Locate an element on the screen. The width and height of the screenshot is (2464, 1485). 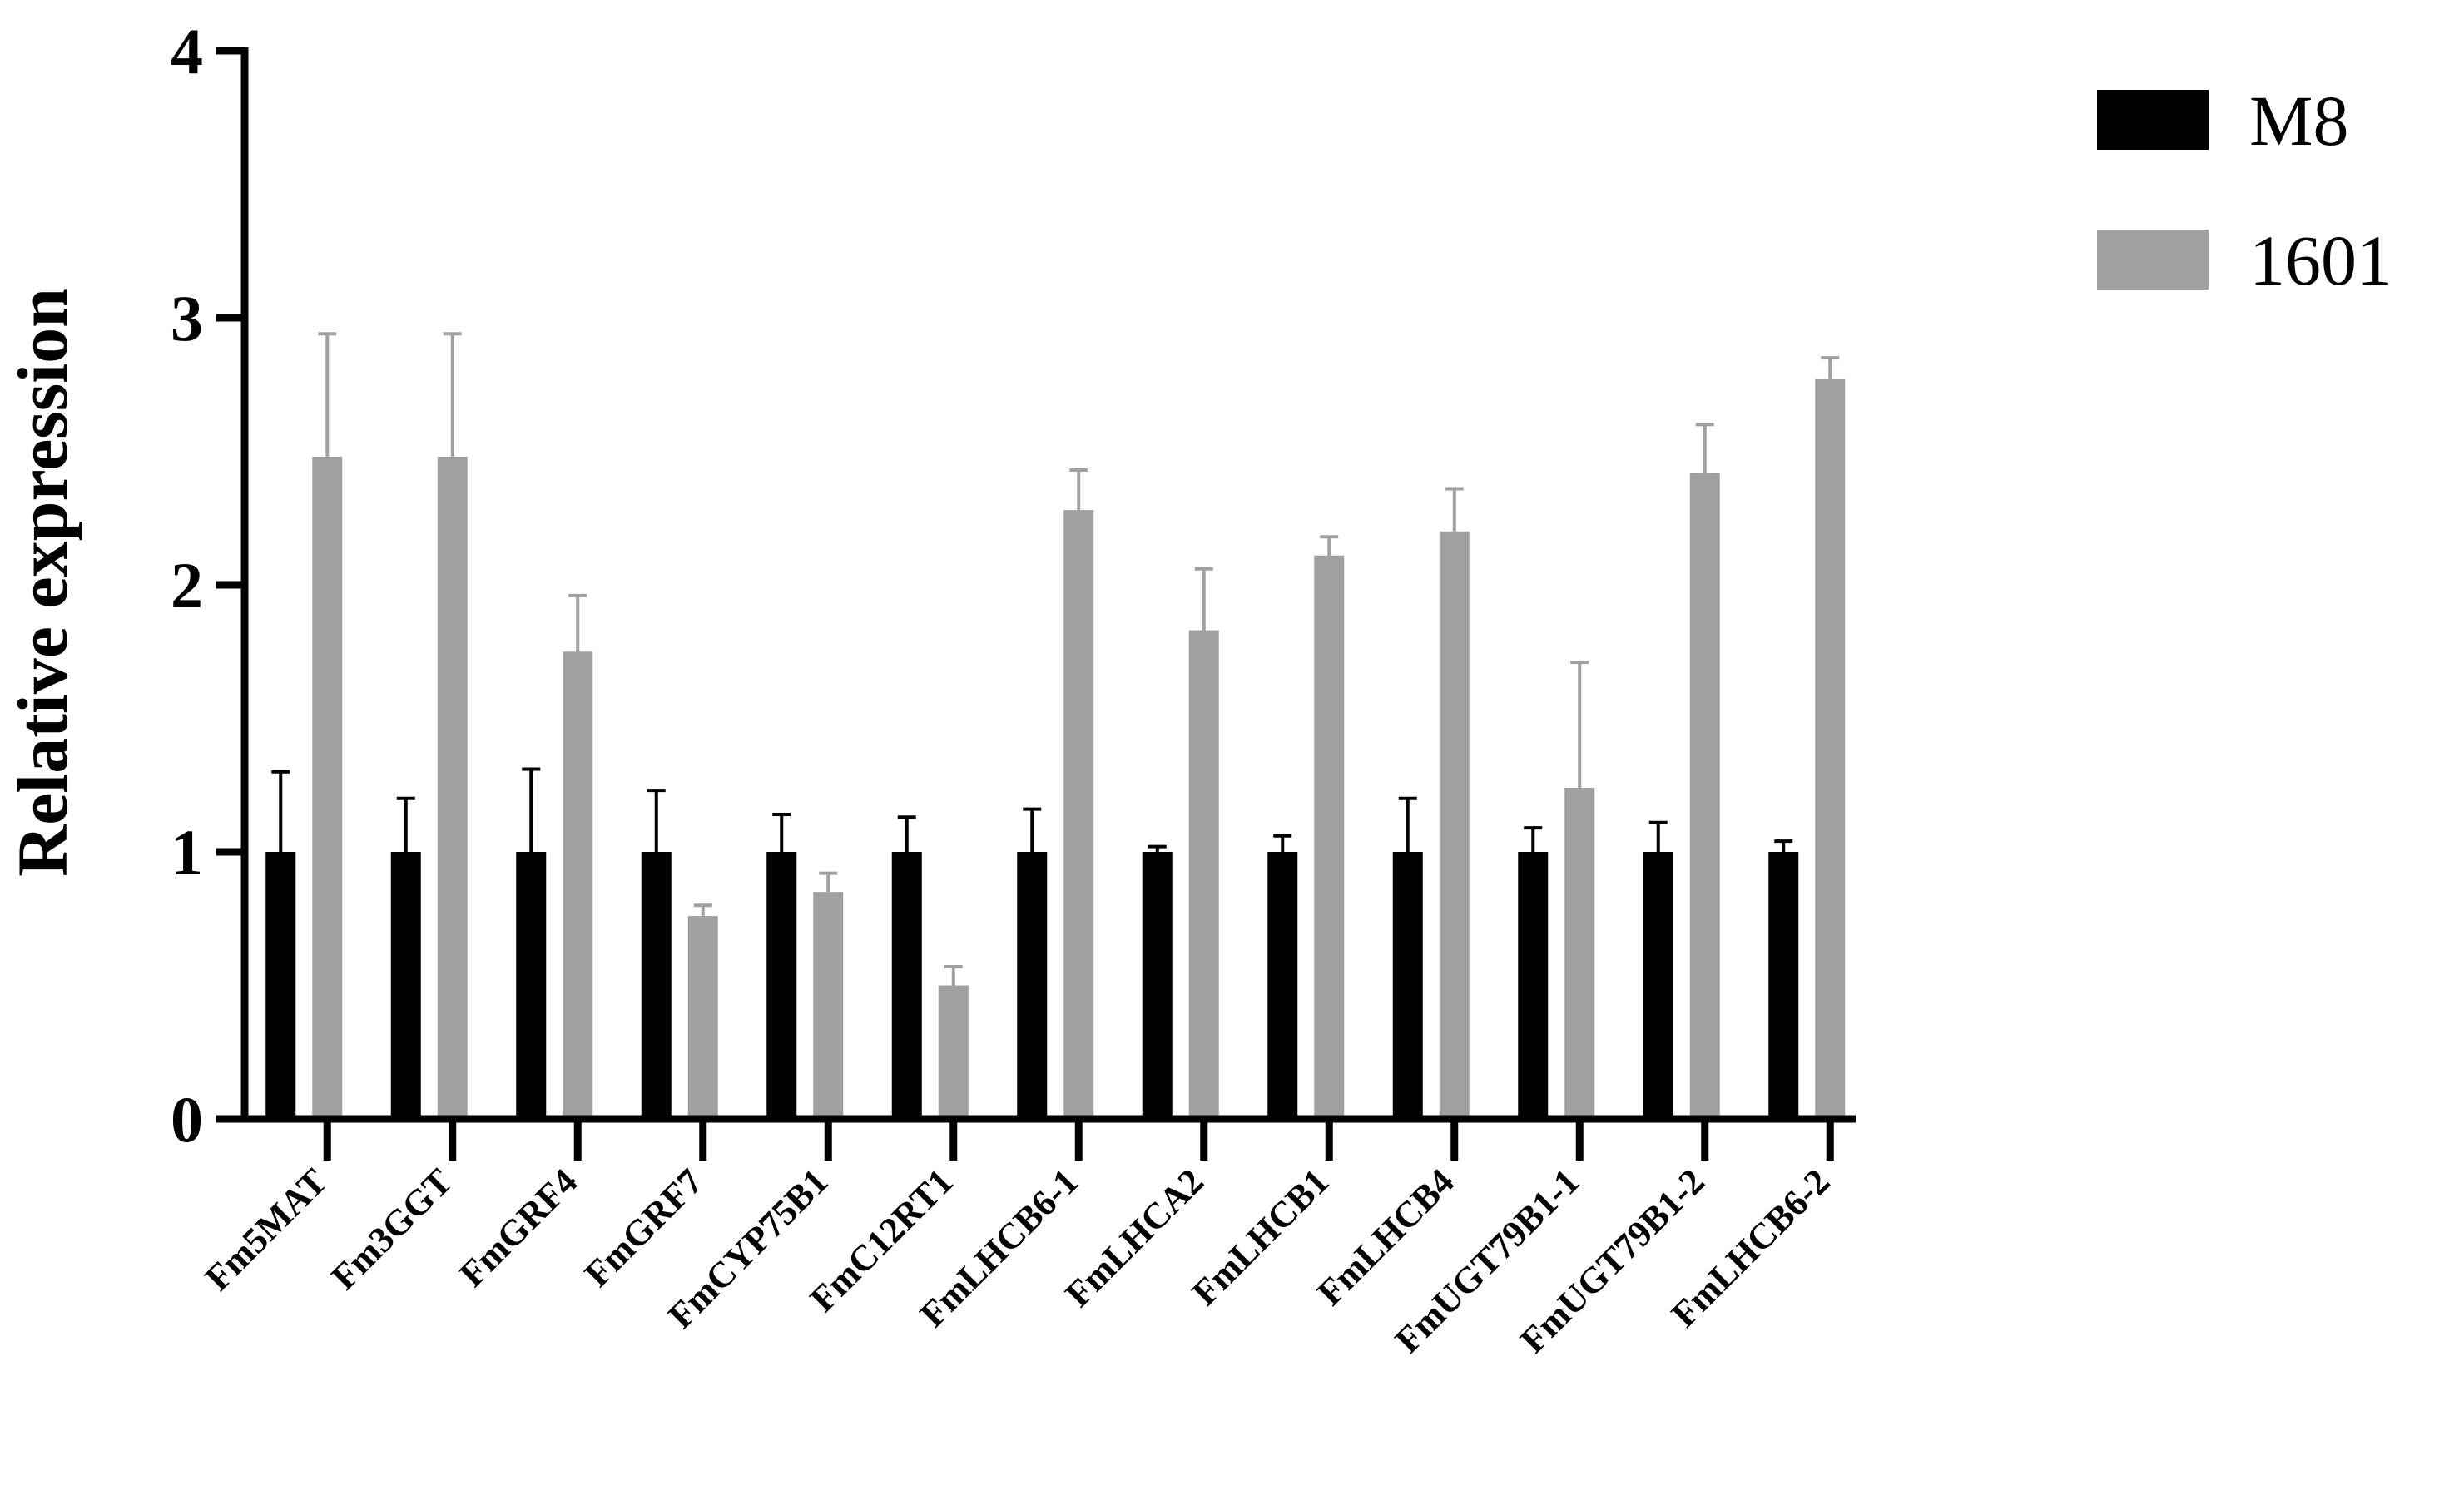
error-bar-M8-Fm3GGT is located at coordinates (405, 824).